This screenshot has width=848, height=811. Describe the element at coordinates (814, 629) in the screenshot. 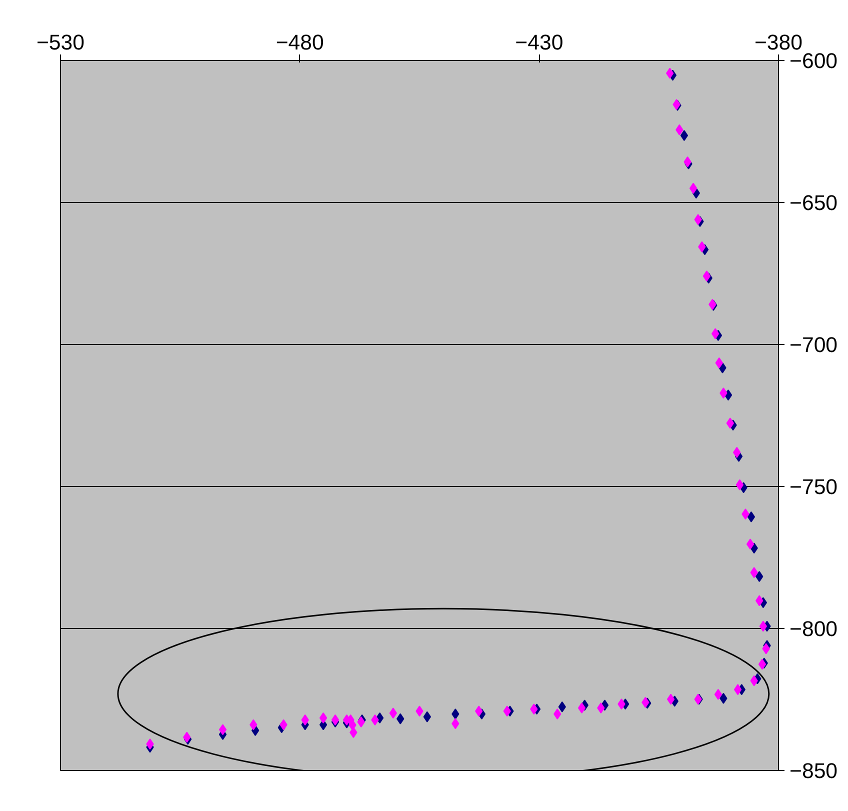

I see `y-tick-label: −800` at that location.